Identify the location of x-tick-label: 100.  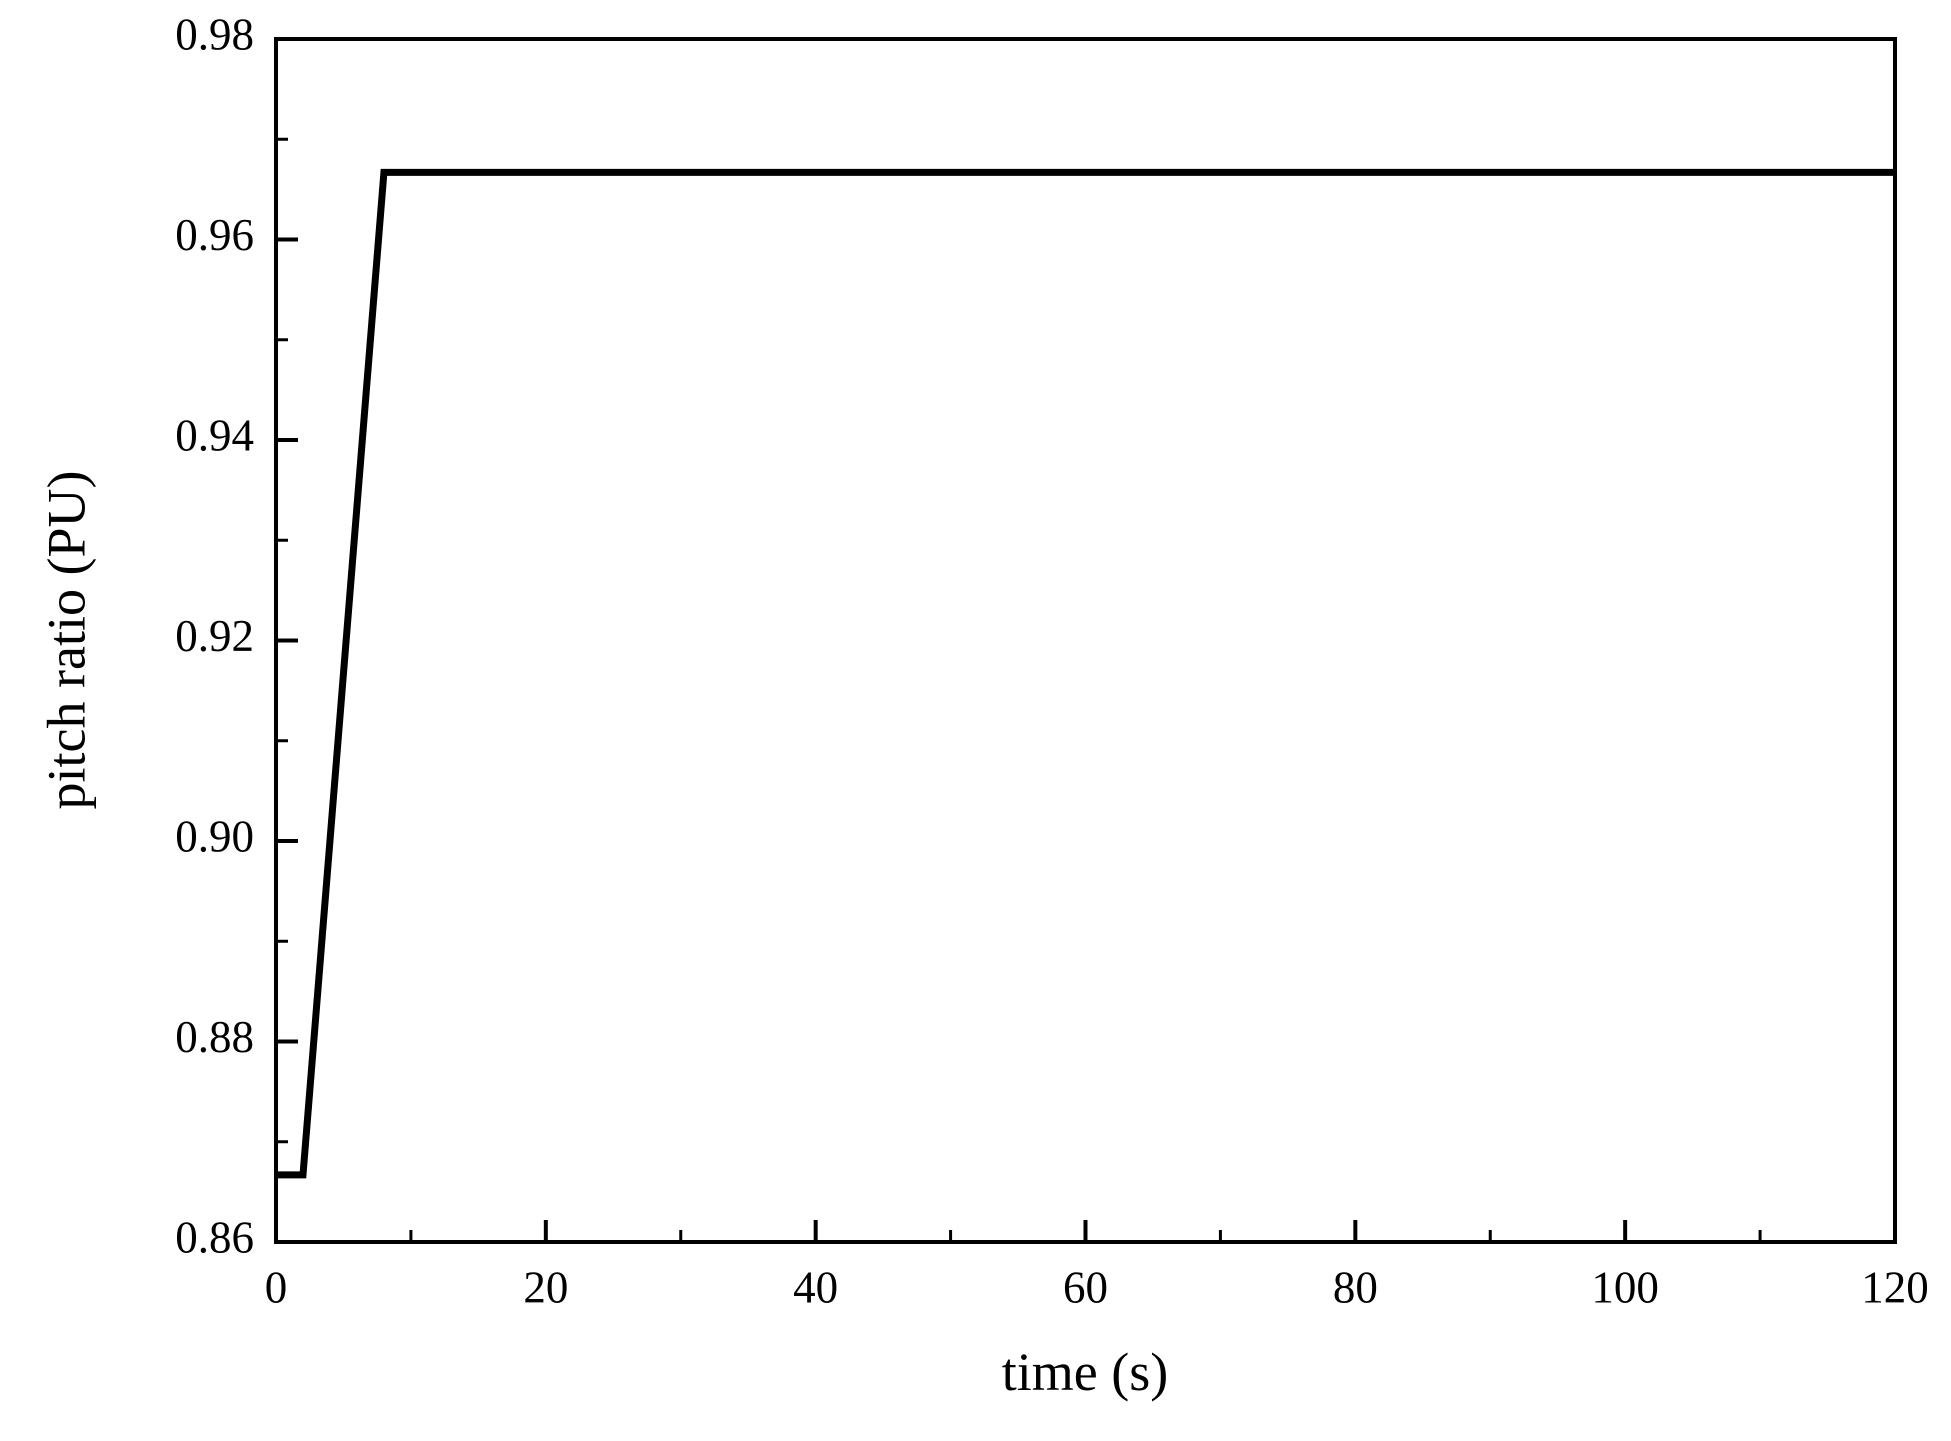
(1625, 1287).